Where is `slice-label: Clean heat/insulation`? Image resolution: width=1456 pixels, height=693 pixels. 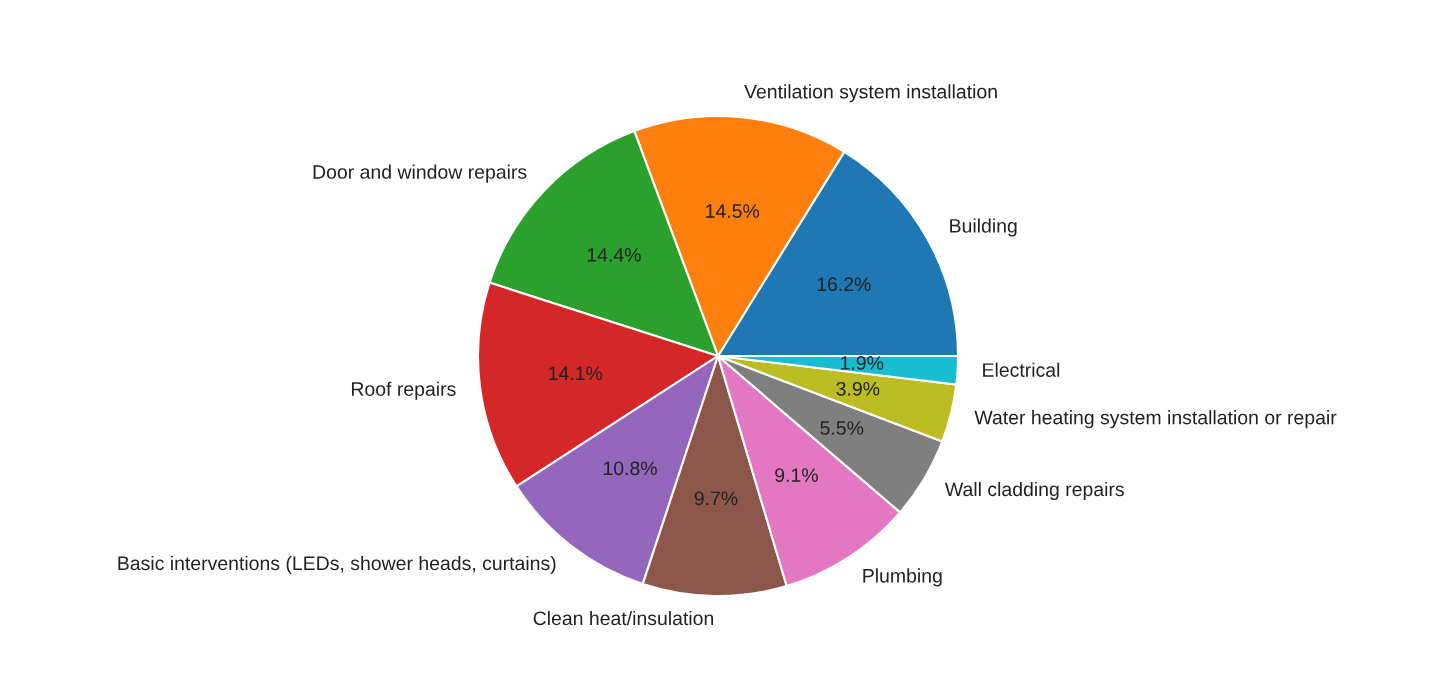
slice-label: Clean heat/insulation is located at coordinates (623, 618).